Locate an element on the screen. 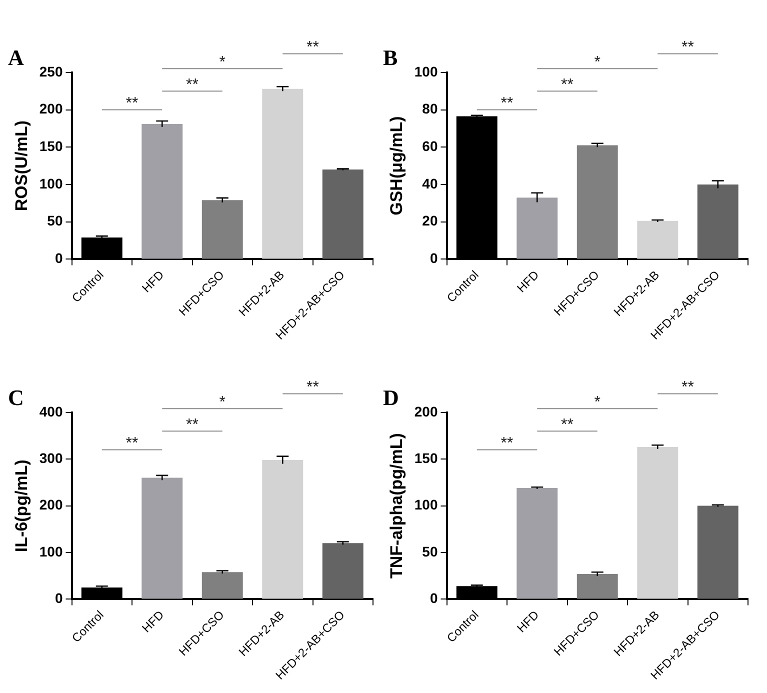  y-tick-label: 300 is located at coordinates (51, 458).